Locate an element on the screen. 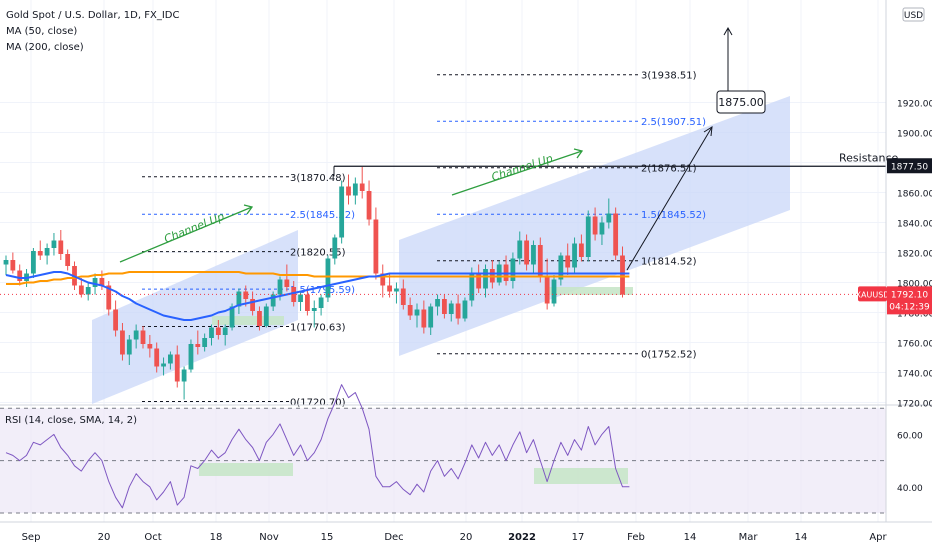  price-axis-tick: 1780.00 is located at coordinates (914, 315).